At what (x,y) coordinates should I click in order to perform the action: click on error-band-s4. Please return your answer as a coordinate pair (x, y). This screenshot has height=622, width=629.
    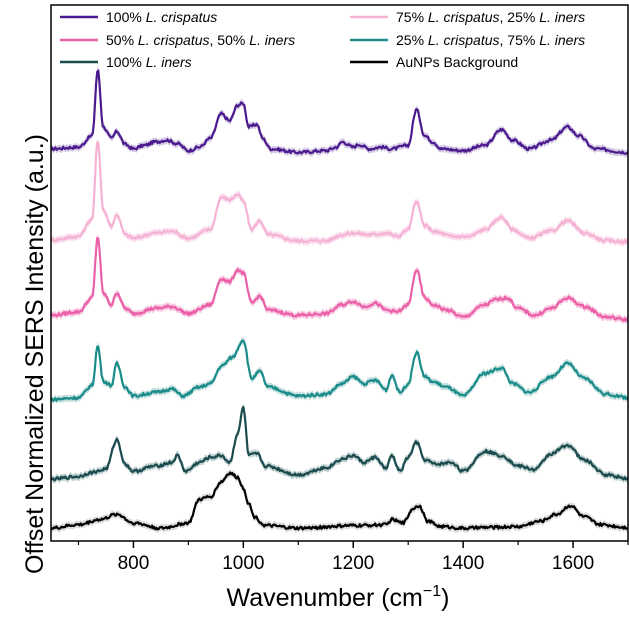
    Looking at the image, I should click on (339, 371).